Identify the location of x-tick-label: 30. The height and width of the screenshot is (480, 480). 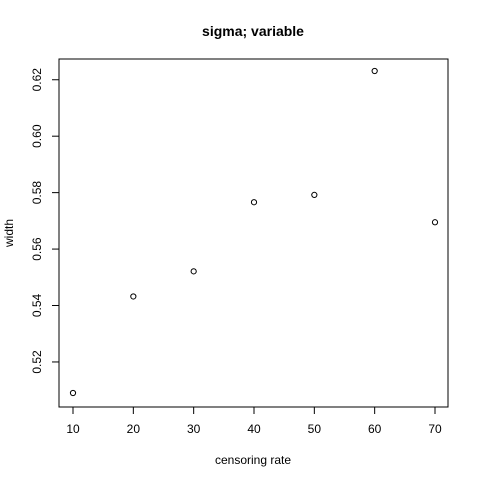
(194, 429).